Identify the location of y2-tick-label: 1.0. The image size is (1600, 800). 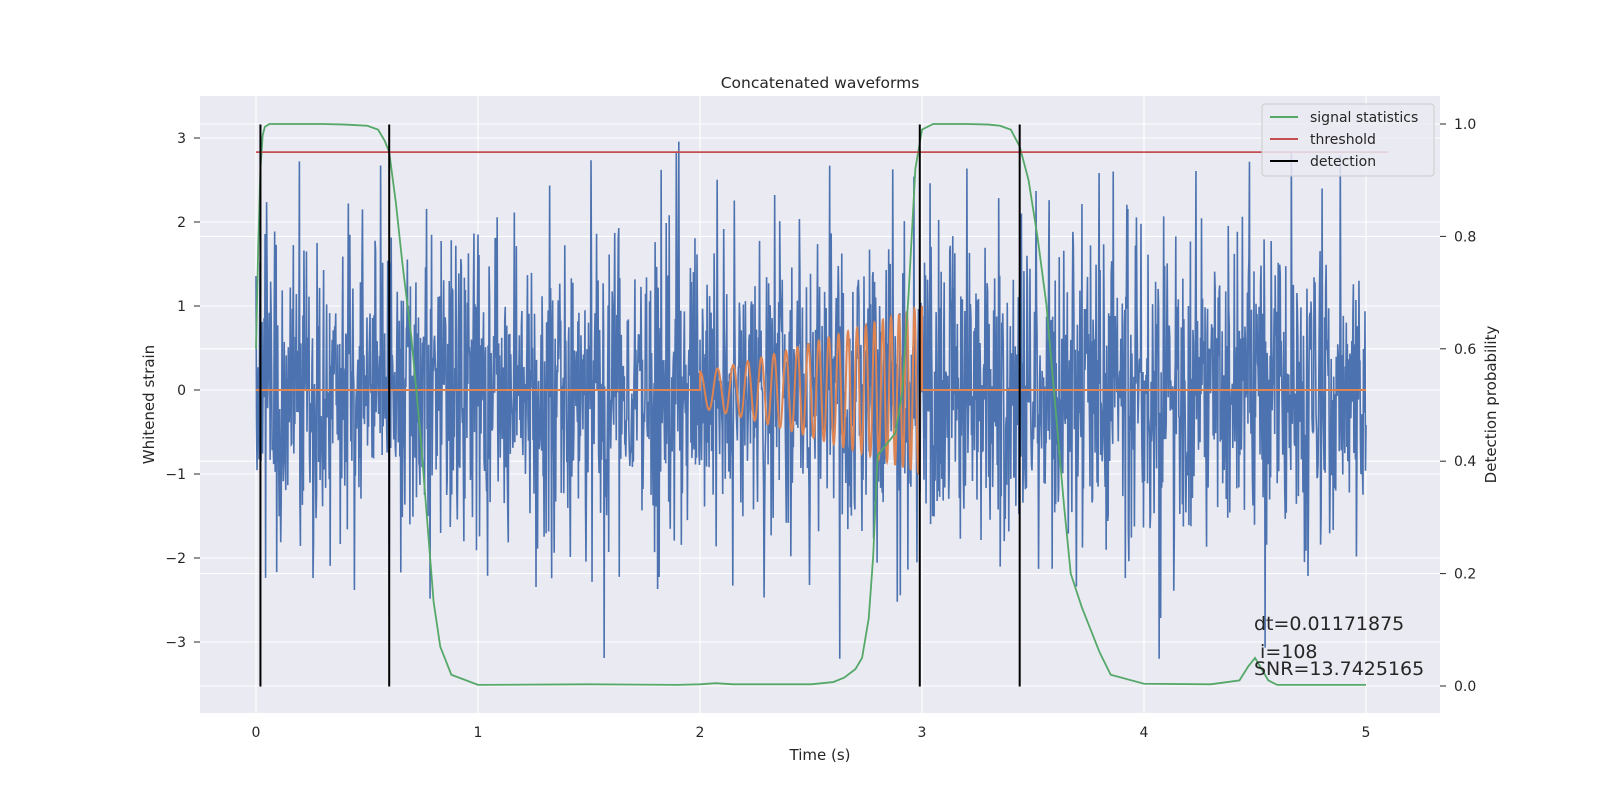
(1465, 125).